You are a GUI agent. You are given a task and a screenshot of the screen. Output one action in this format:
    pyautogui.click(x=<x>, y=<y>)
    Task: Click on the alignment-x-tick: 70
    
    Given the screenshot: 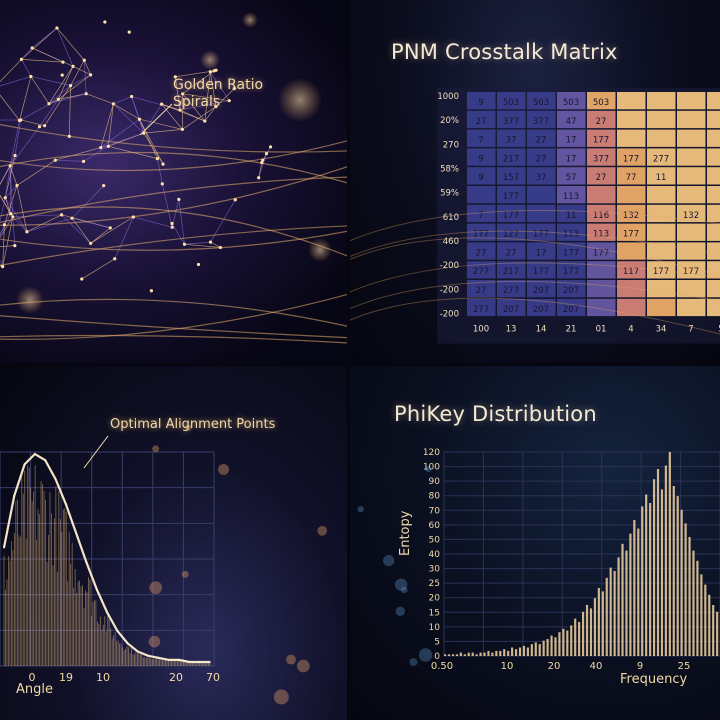 What is the action you would take?
    pyautogui.click(x=213, y=677)
    